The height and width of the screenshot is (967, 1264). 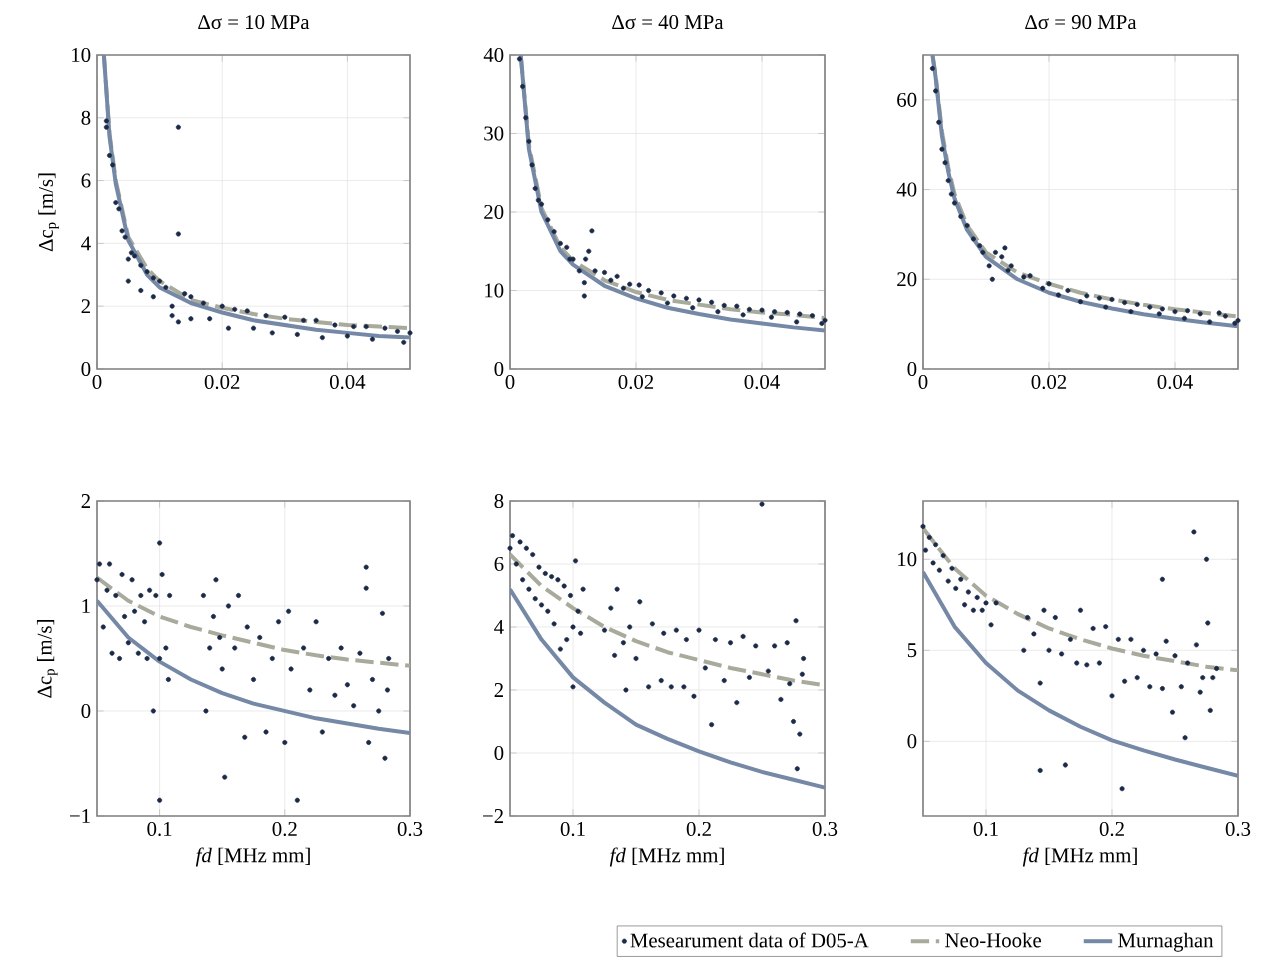 What do you see at coordinates (347, 382) in the screenshot?
I see `x-tick-label: 0.04` at bounding box center [347, 382].